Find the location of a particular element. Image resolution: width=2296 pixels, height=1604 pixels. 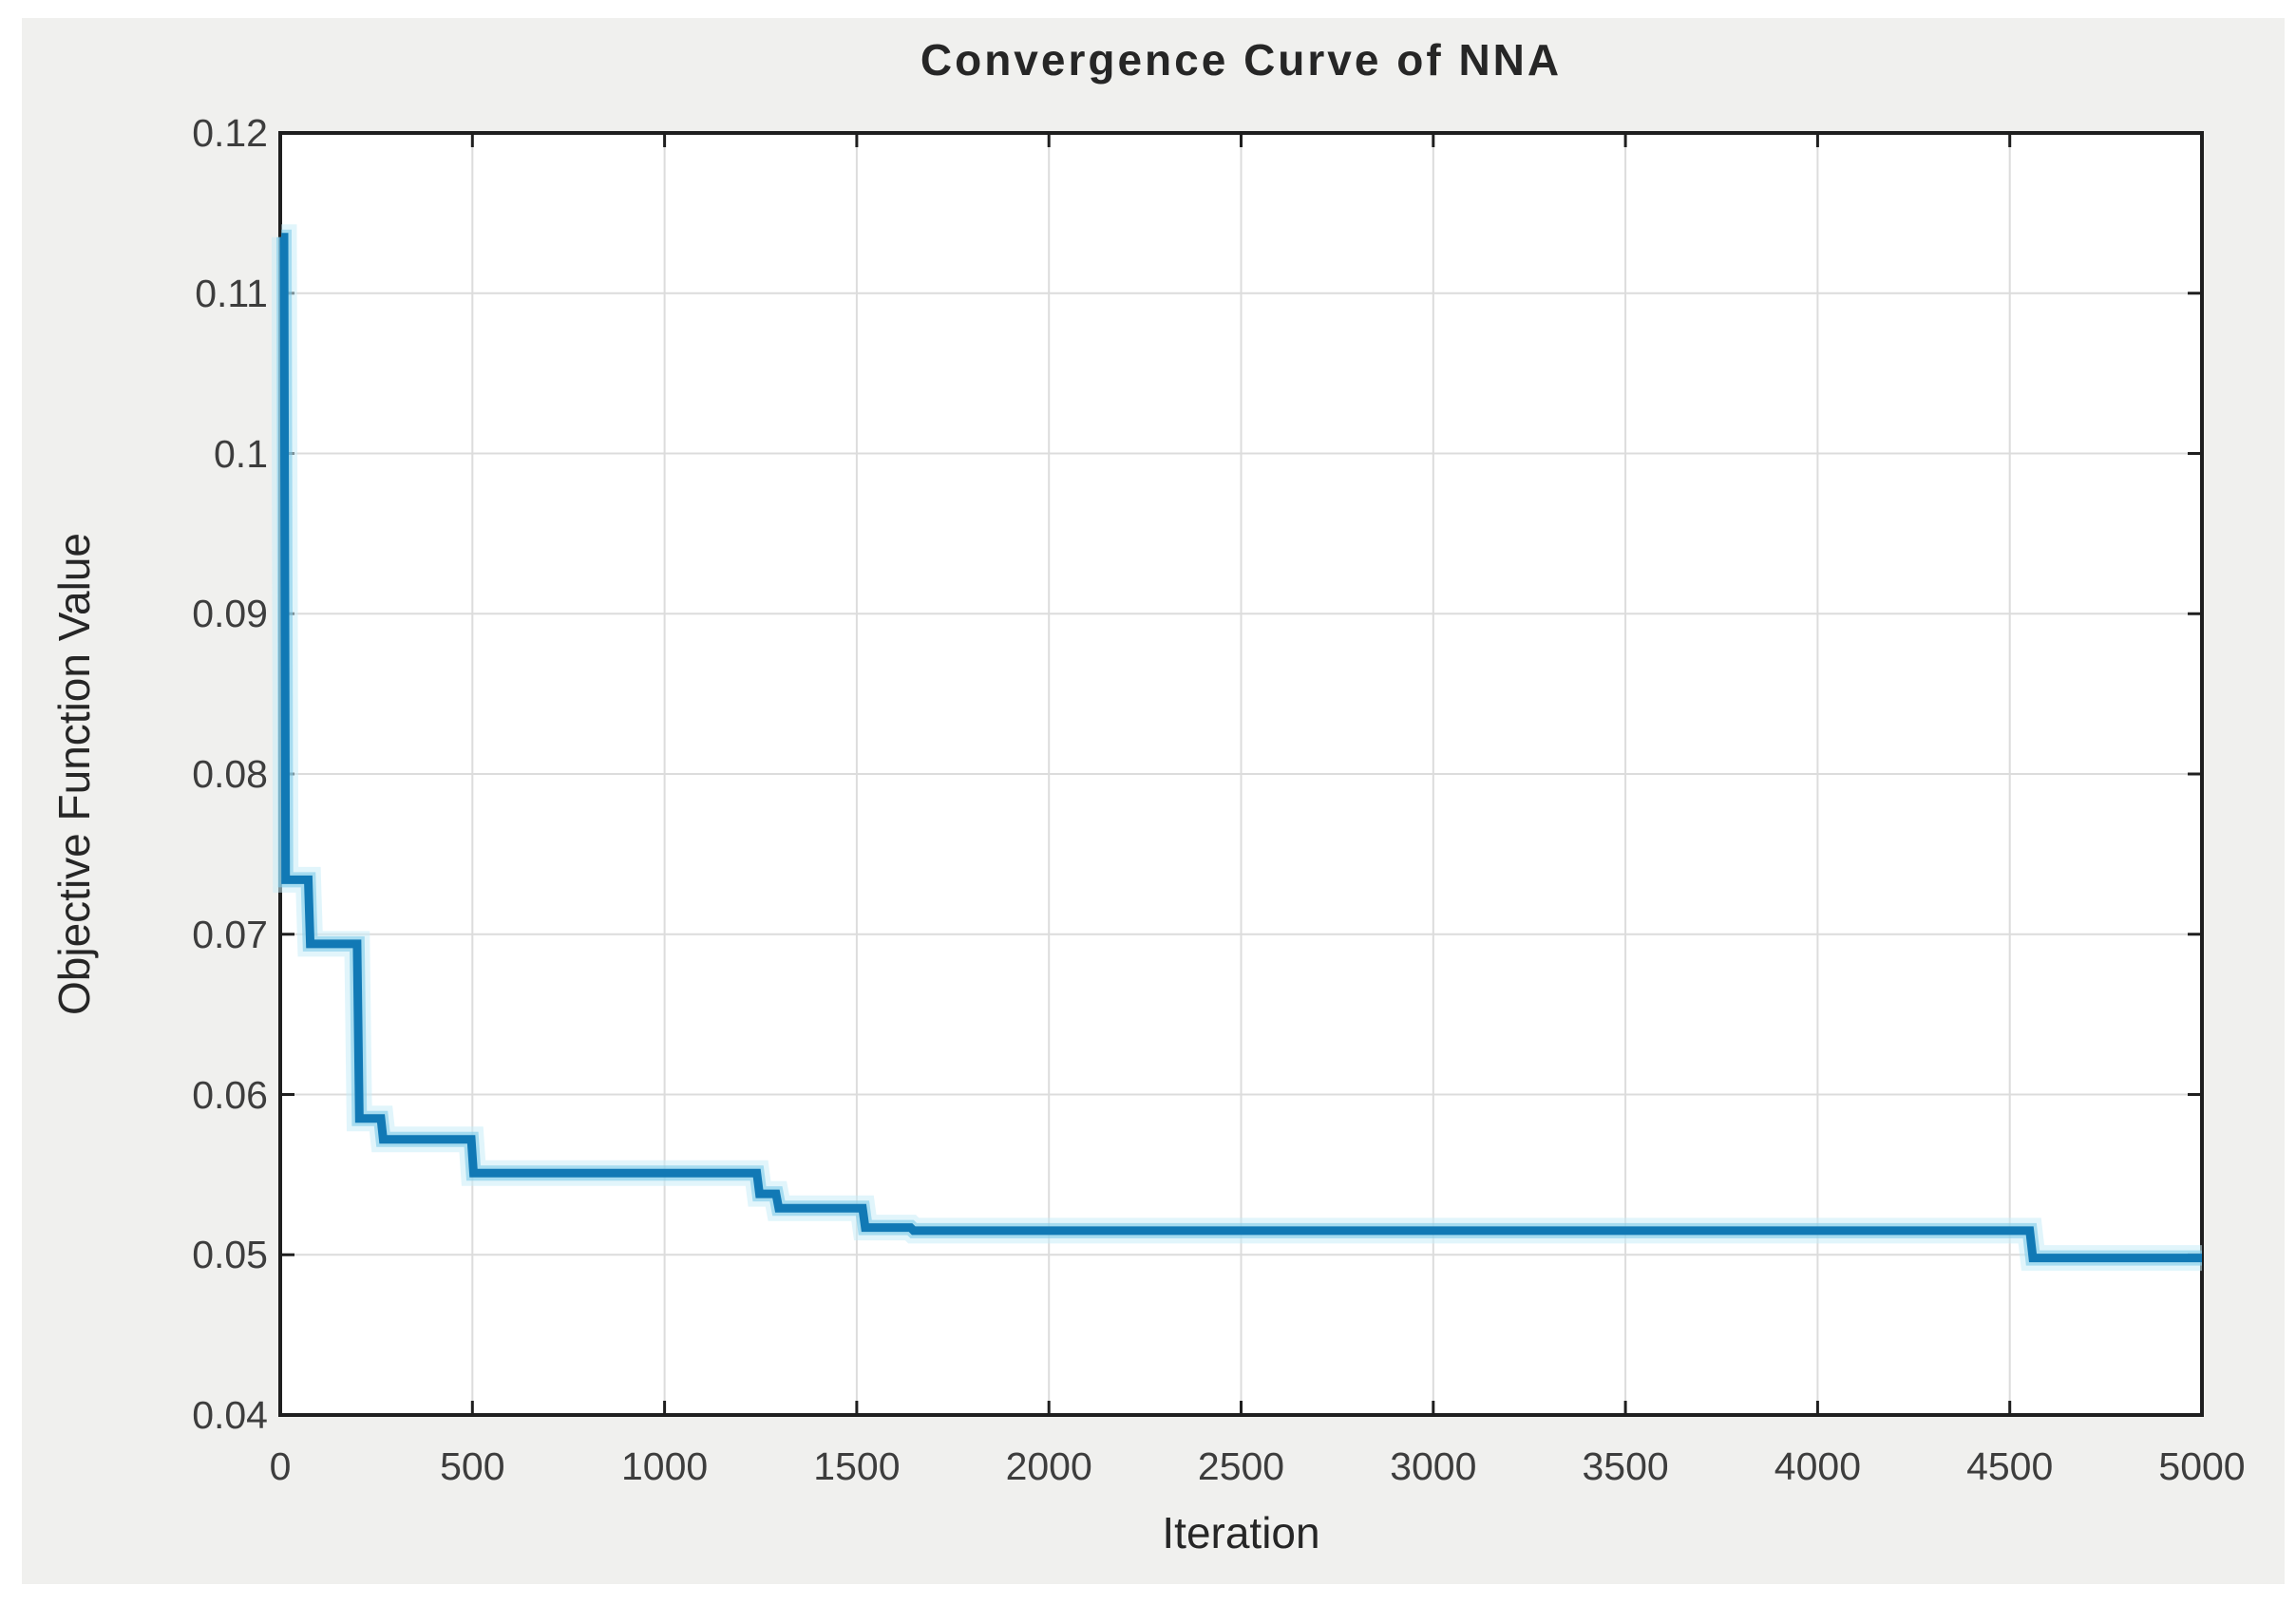

y-tick-label: 0.05 is located at coordinates (230, 1255).